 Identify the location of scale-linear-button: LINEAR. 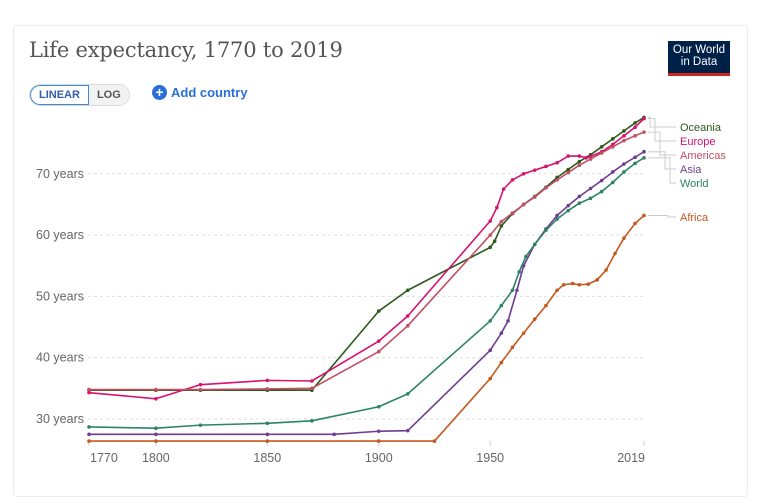
(59, 95).